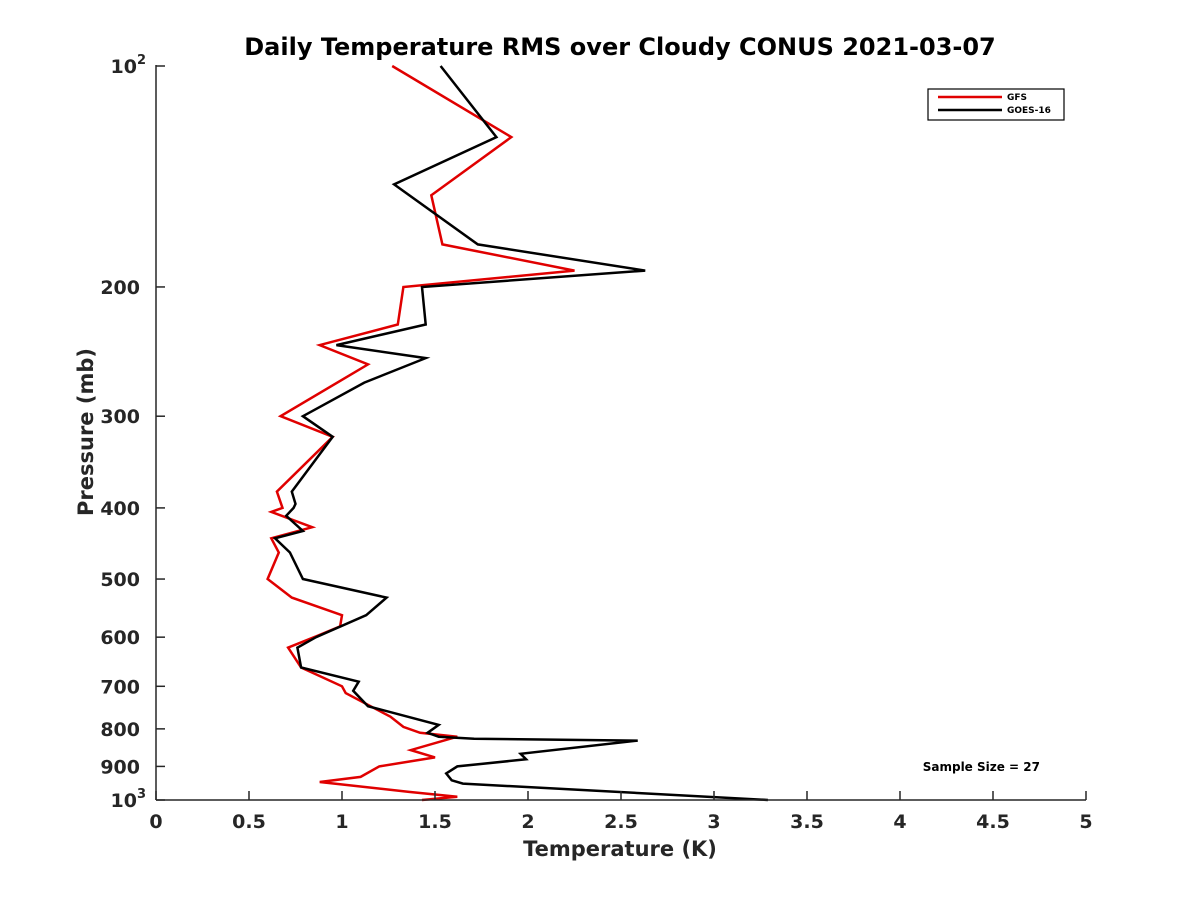  I want to click on y-tick-label: 500, so click(120, 580).